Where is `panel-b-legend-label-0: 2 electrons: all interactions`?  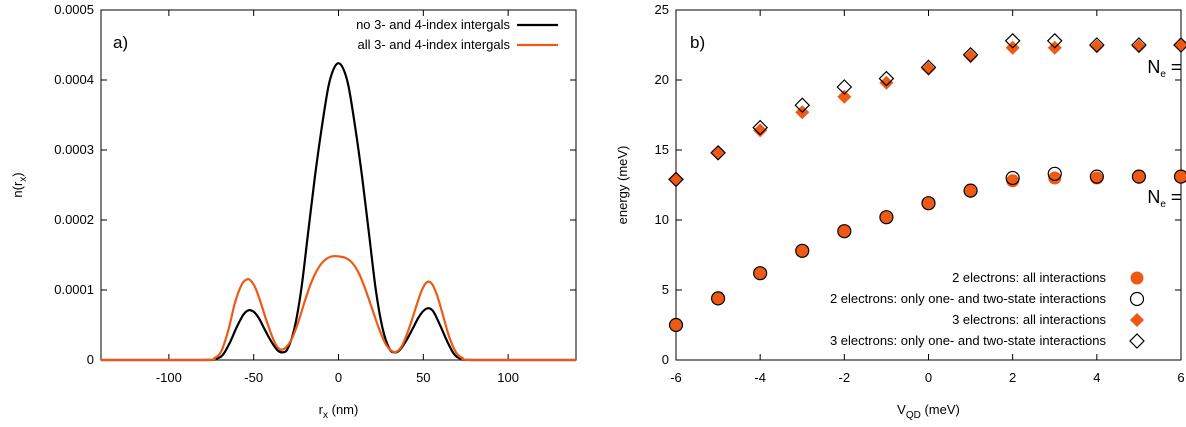
panel-b-legend-label-0: 2 electrons: all interactions is located at coordinates (1029, 277).